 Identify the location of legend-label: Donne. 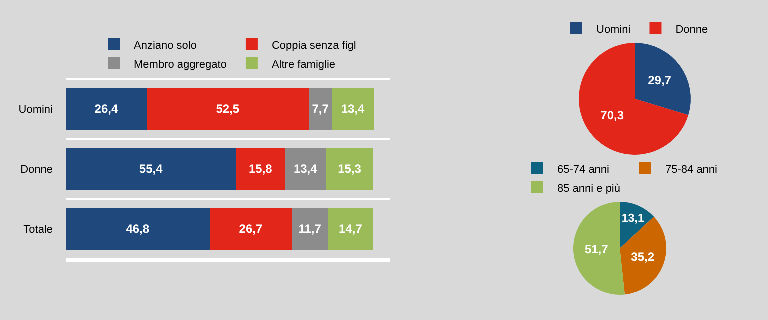
(692, 30).